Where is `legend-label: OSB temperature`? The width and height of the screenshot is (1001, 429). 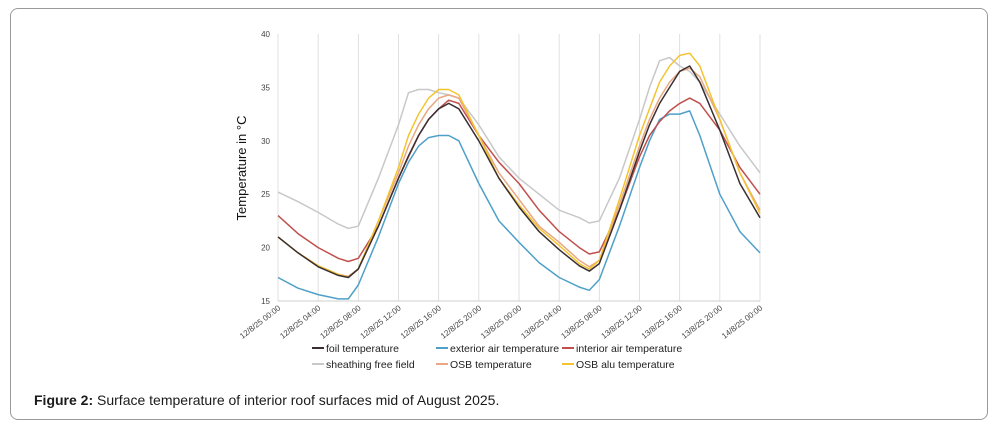
legend-label: OSB temperature is located at coordinates (491, 365).